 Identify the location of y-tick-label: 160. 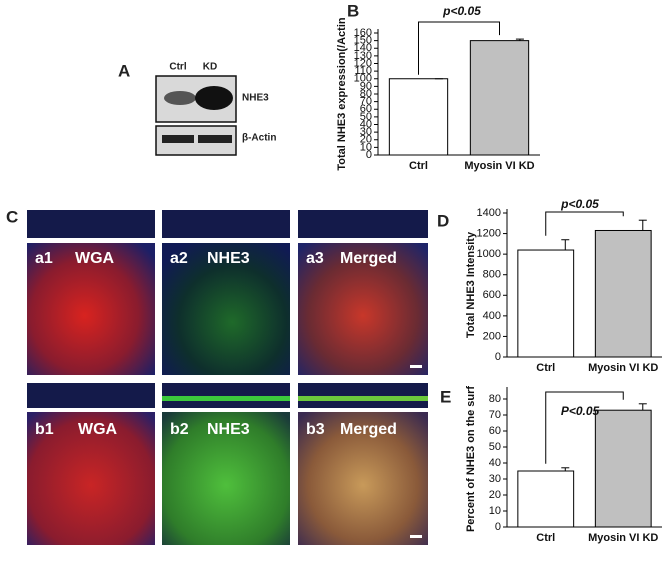
(363, 33).